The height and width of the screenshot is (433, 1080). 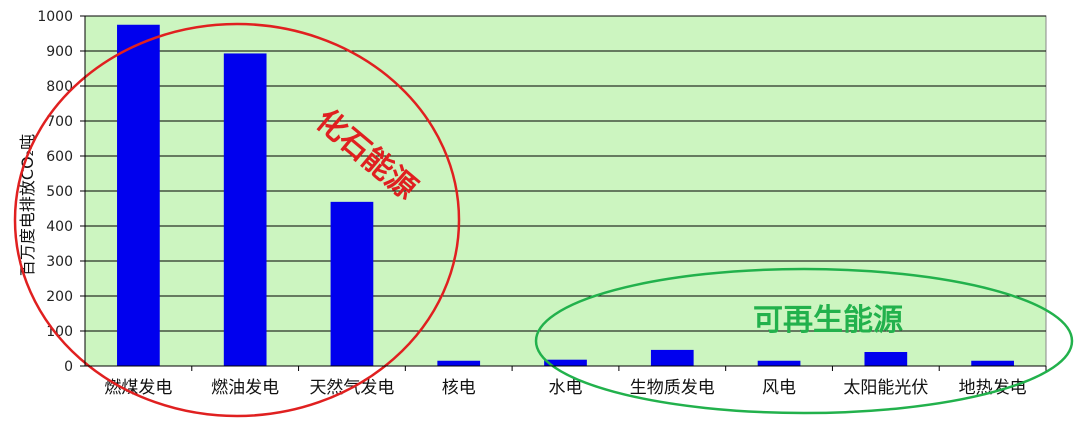 What do you see at coordinates (779, 388) in the screenshot?
I see `x-category-label: 风电` at bounding box center [779, 388].